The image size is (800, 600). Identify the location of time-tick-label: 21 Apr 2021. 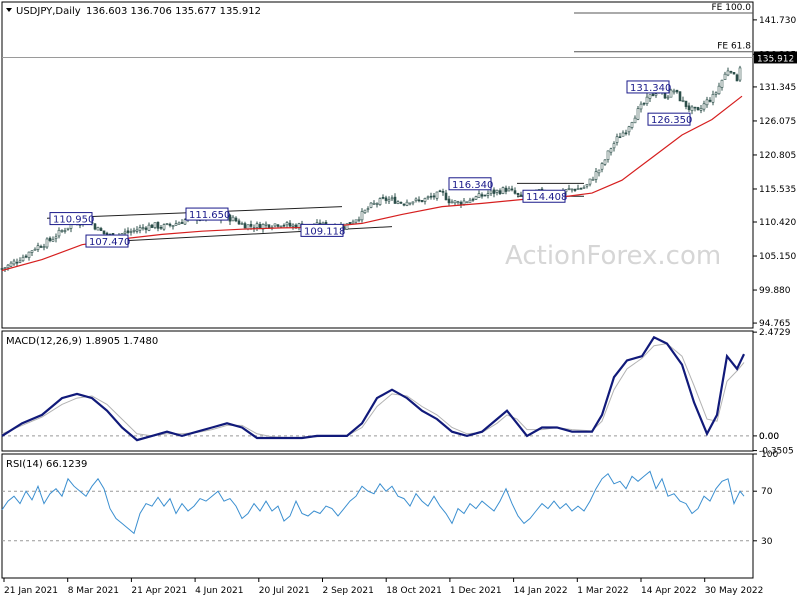
(159, 591).